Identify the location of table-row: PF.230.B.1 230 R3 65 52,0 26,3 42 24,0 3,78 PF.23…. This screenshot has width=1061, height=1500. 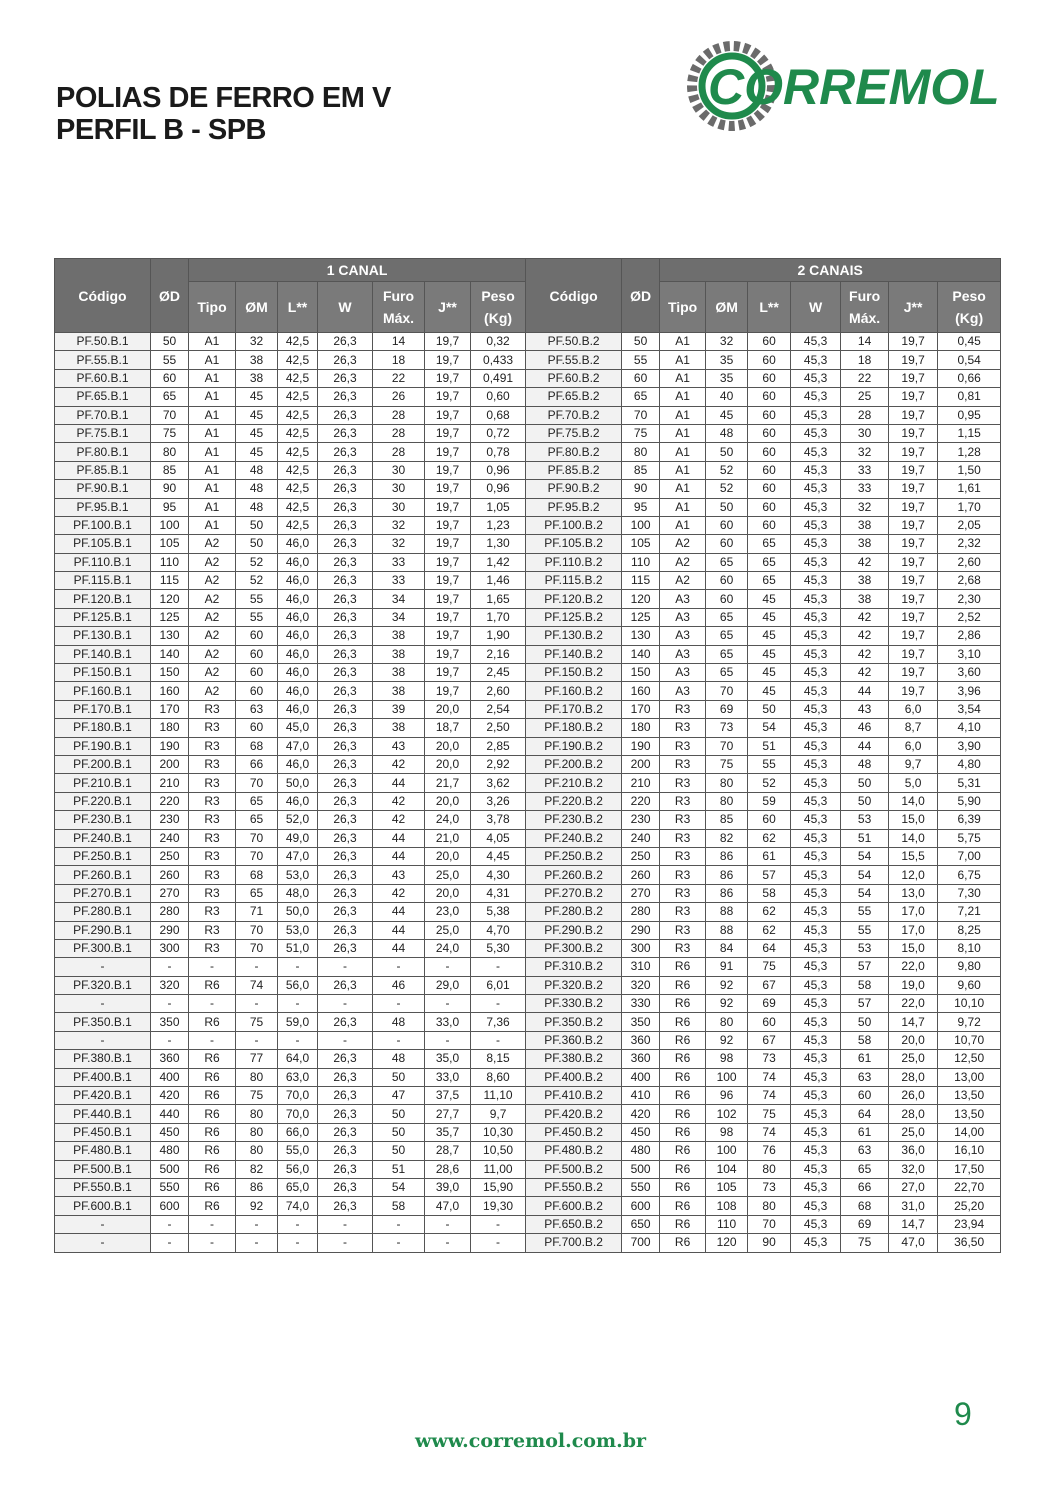
(528, 820).